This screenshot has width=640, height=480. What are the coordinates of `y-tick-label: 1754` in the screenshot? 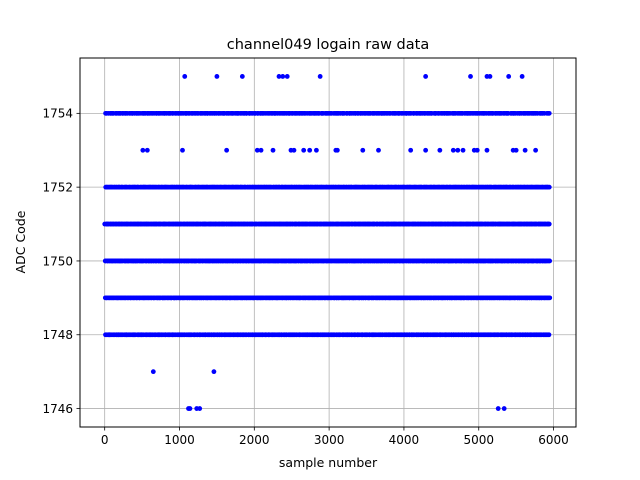 It's located at (57, 114).